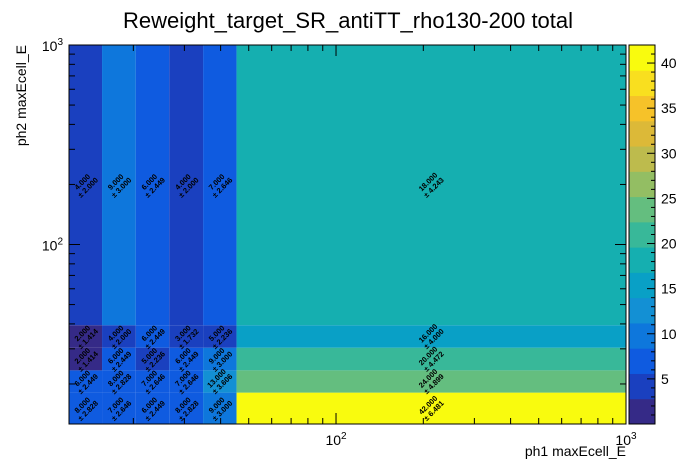 Image resolution: width=696 pixels, height=472 pixels. I want to click on colorbar-tick-label: 20, so click(669, 244).